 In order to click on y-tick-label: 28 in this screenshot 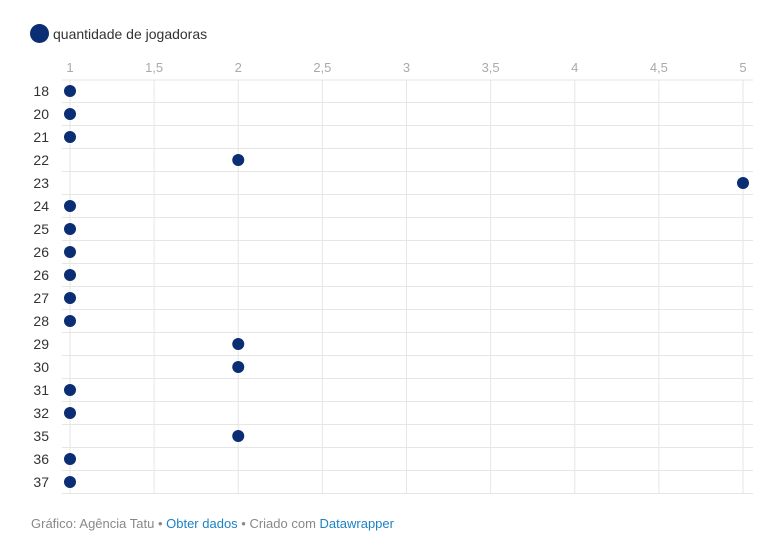, I will do `click(41, 321)`.